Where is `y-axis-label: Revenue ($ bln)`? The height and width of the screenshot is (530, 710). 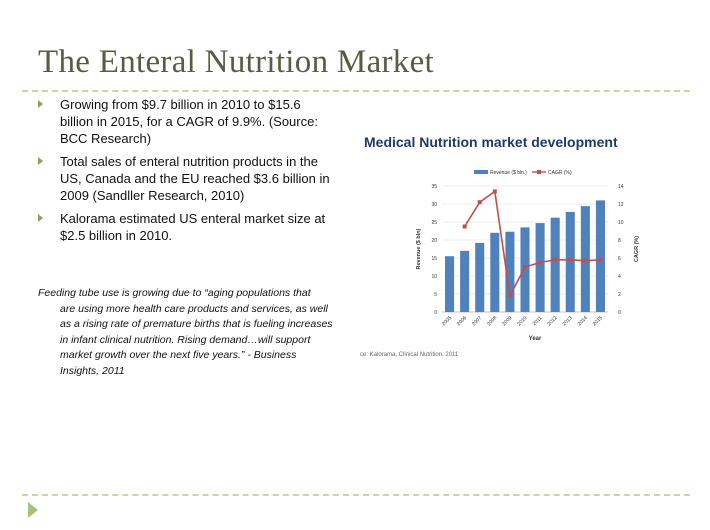
y-axis-label: Revenue ($ bln) is located at coordinates (419, 248).